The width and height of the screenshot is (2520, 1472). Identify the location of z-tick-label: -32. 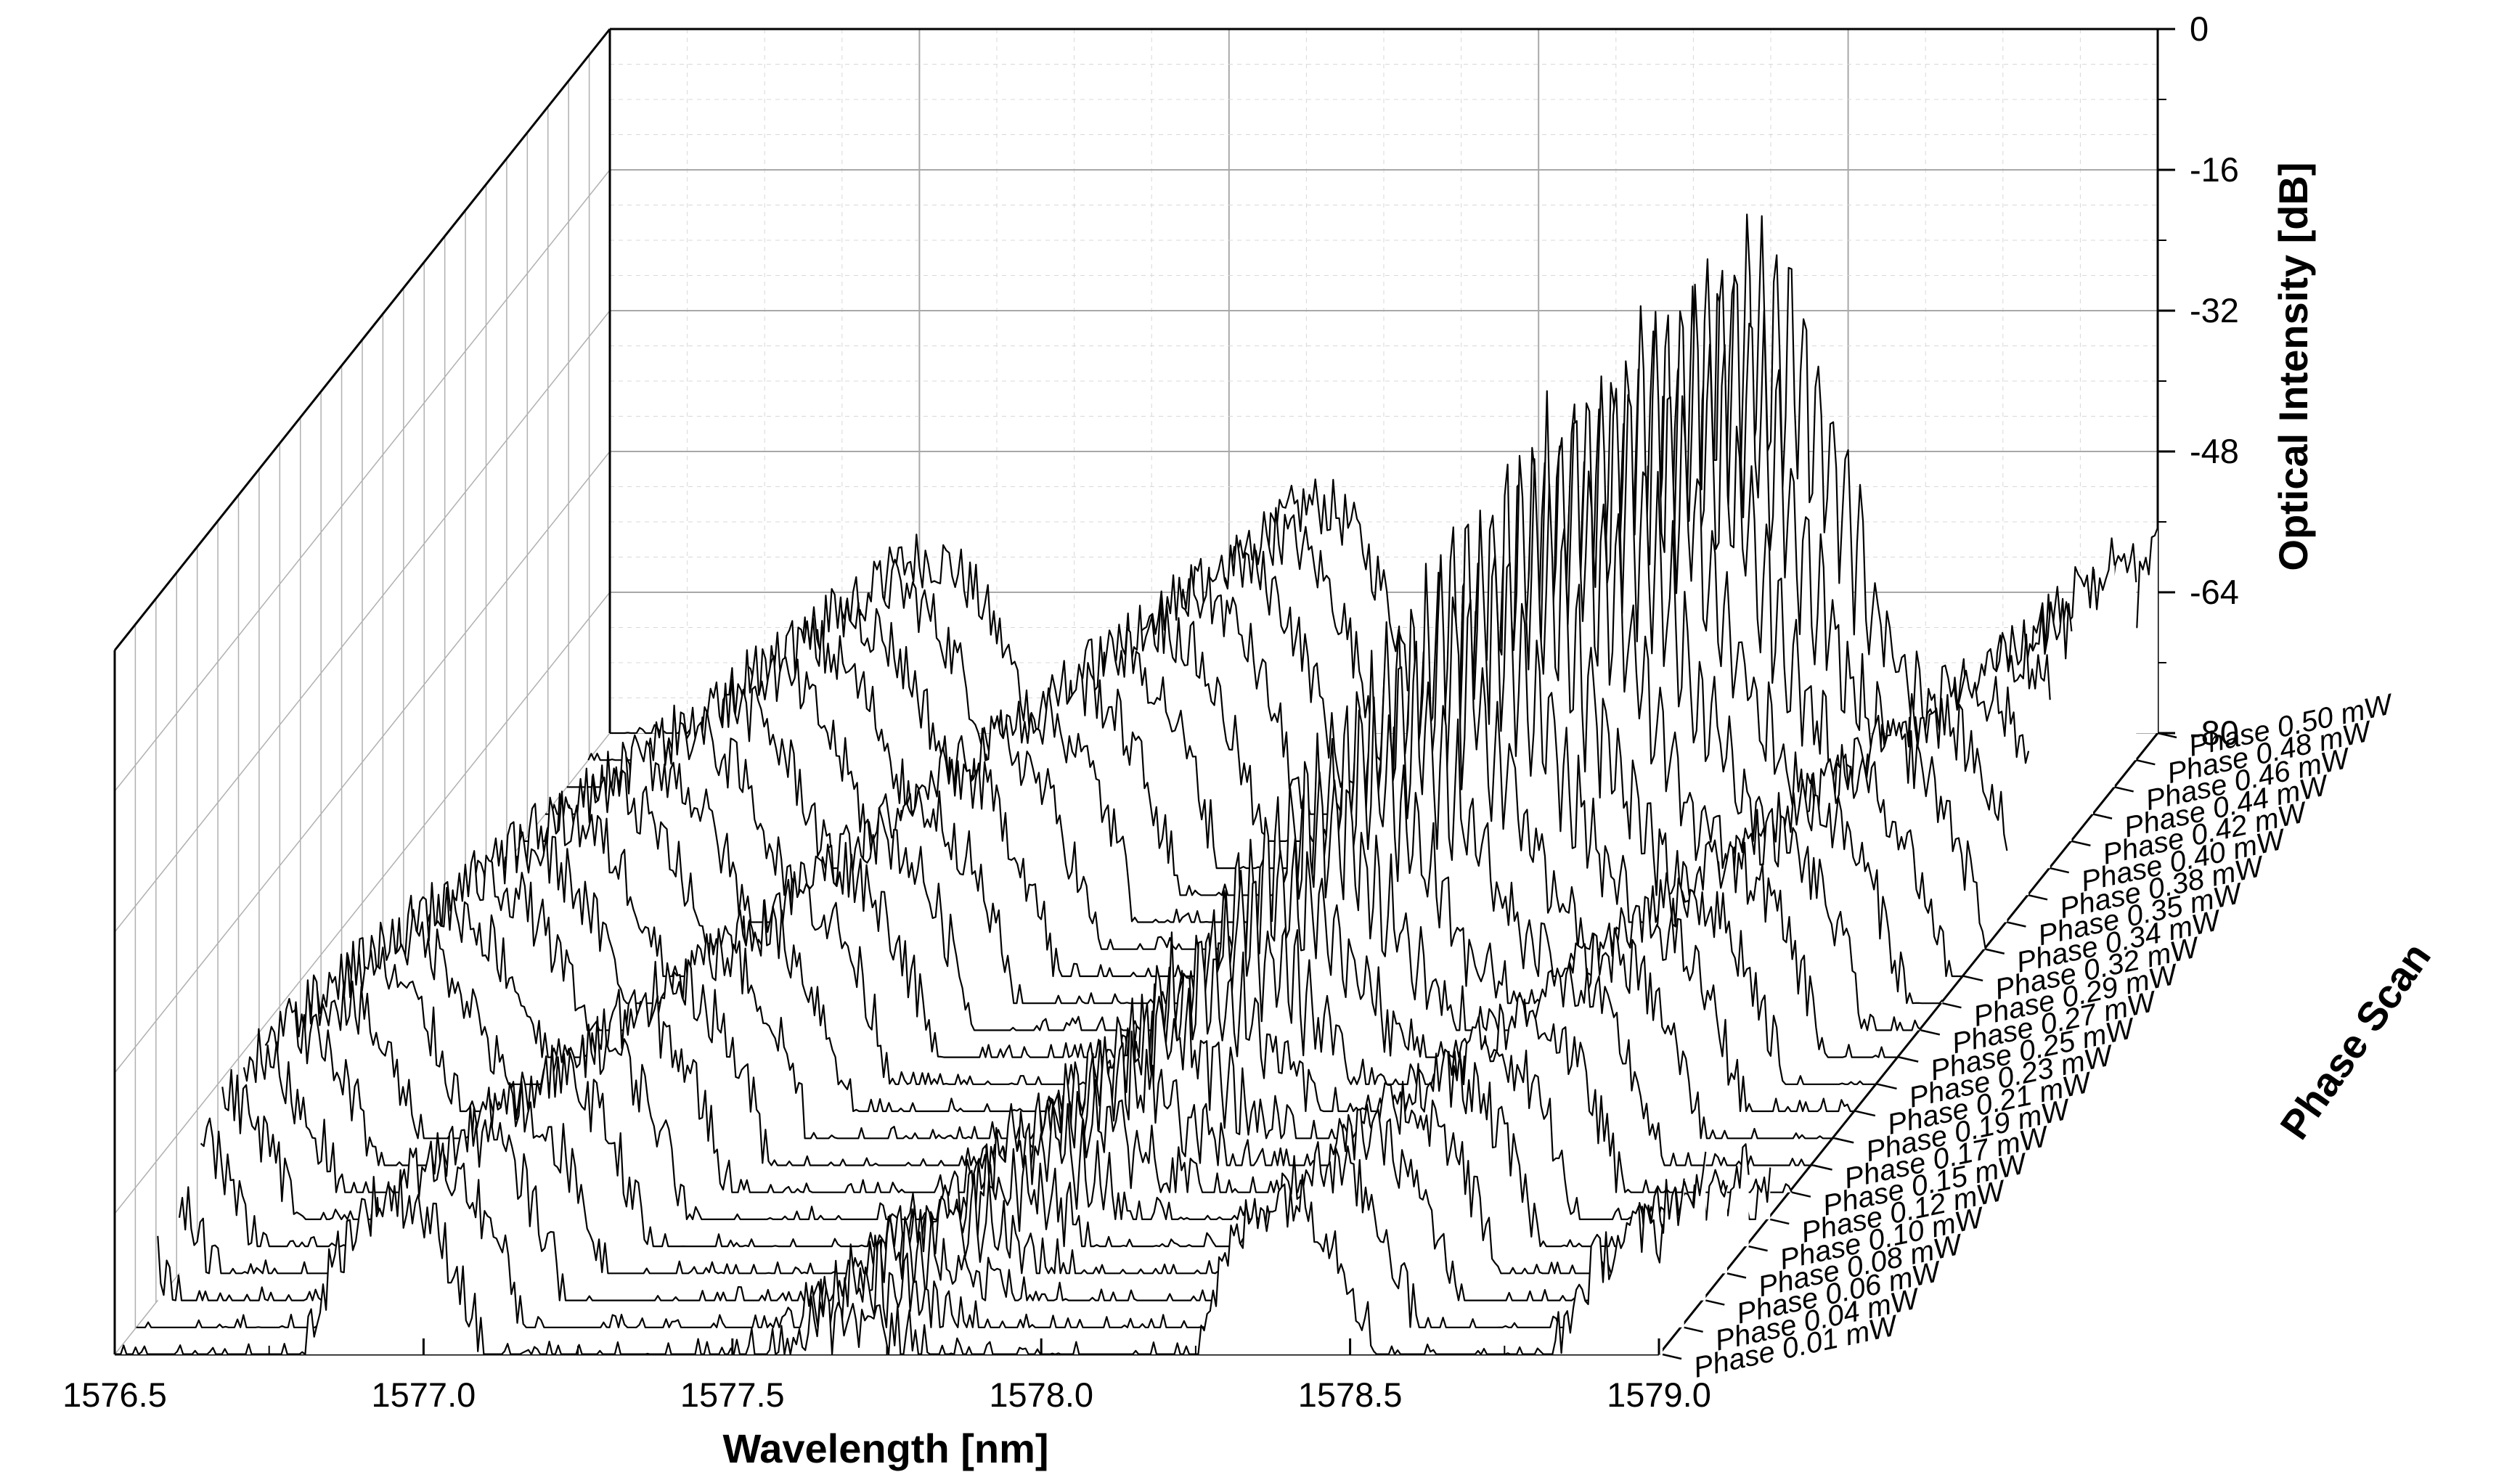
(2214, 310).